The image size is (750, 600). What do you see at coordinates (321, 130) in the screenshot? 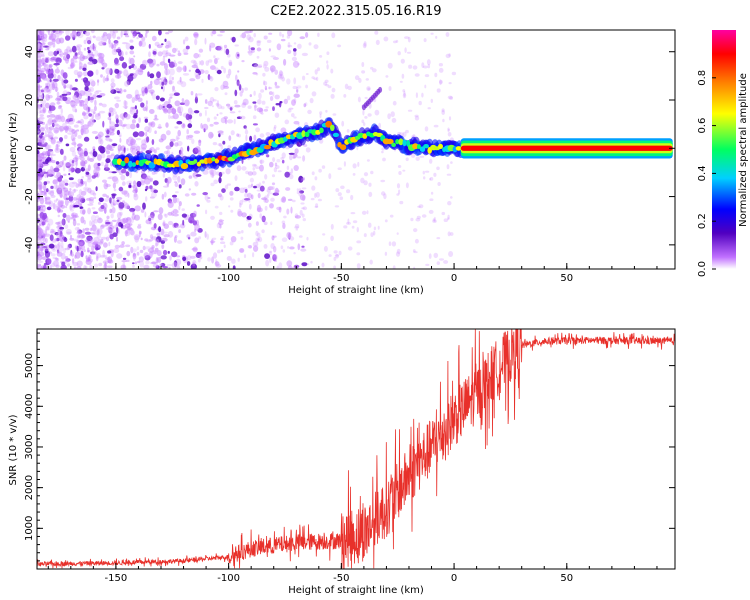
I see `ridge-core` at bounding box center [321, 130].